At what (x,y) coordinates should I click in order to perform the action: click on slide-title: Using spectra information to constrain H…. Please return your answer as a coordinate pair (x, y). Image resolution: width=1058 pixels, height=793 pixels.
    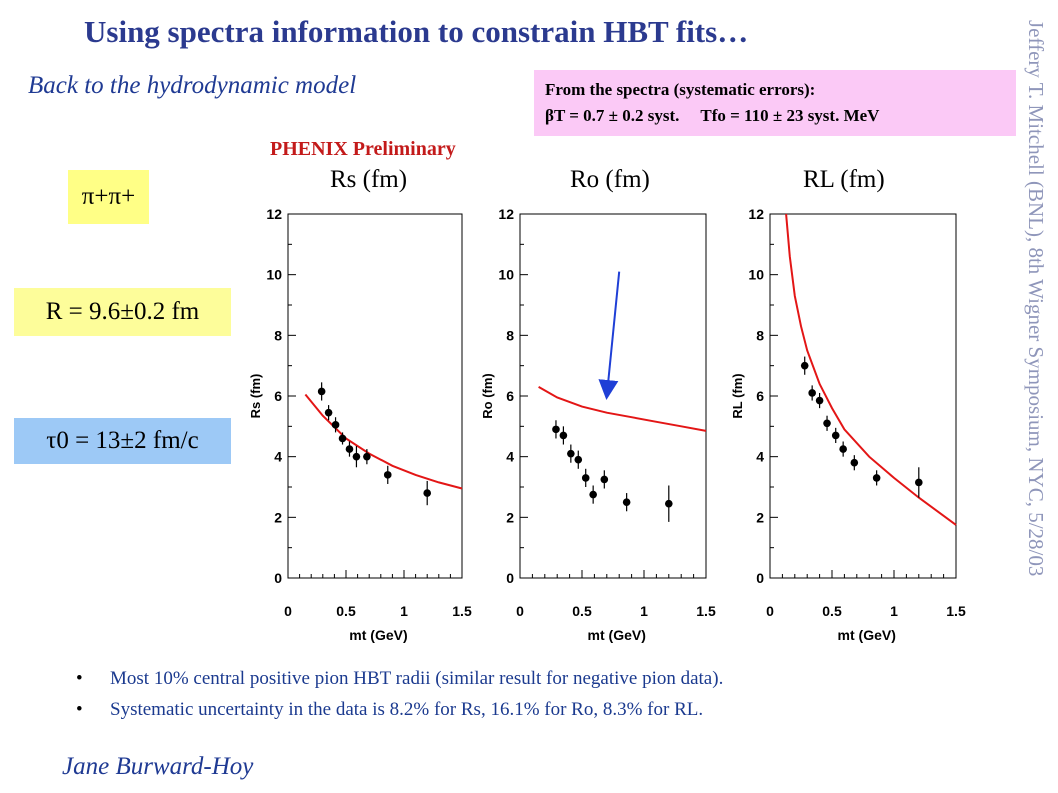
    Looking at the image, I should click on (416, 31).